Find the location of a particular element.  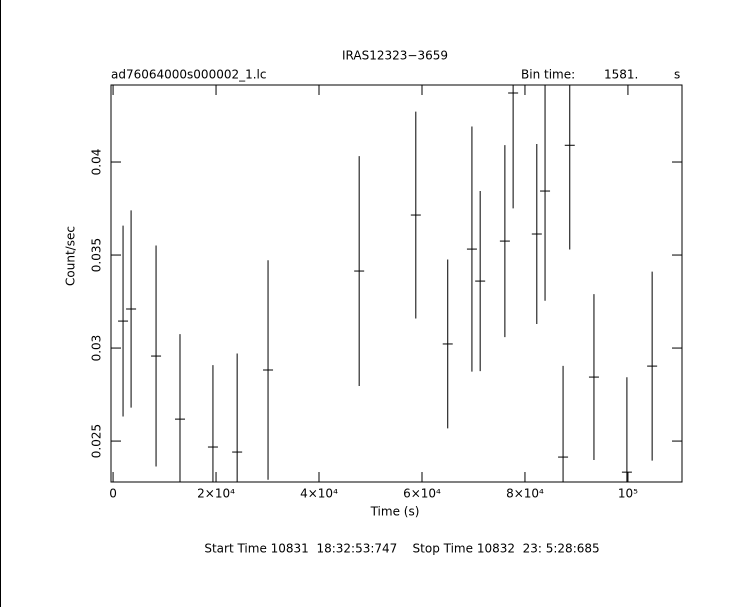

x-tick-label: 10⁵ is located at coordinates (628, 494).